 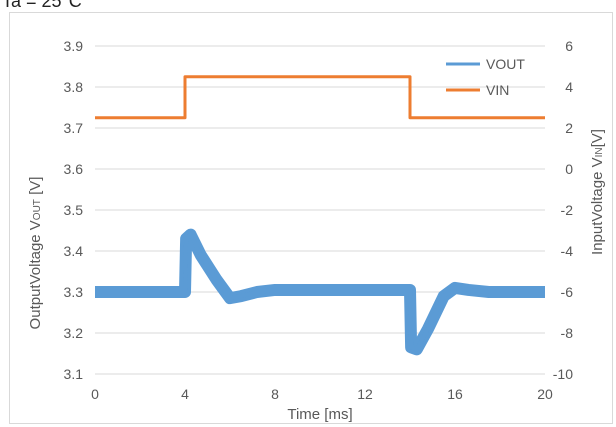 I want to click on y-right-tick-label: -6, so click(x=567, y=292).